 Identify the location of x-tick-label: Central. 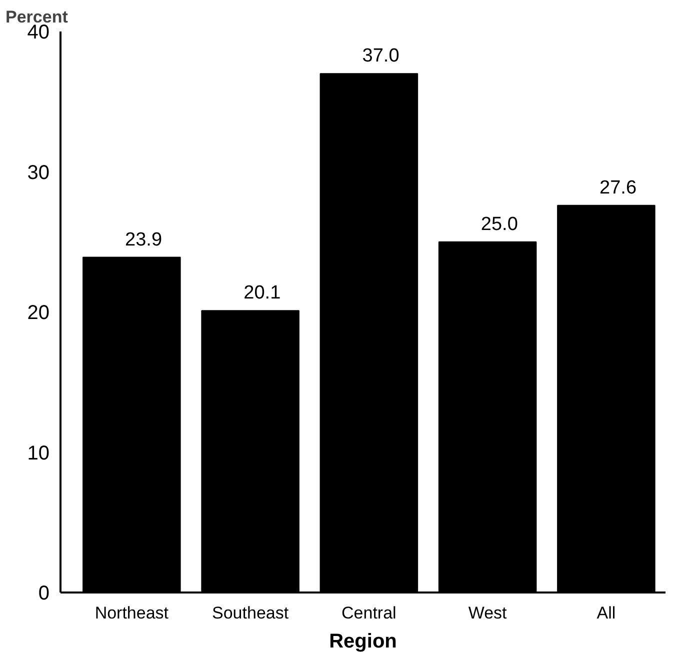
(369, 613).